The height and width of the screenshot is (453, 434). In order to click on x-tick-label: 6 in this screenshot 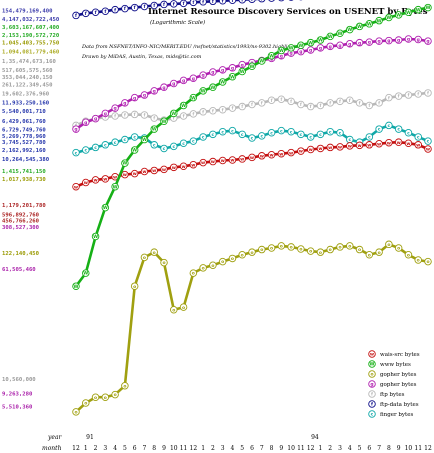, I will do `click(135, 448)`.